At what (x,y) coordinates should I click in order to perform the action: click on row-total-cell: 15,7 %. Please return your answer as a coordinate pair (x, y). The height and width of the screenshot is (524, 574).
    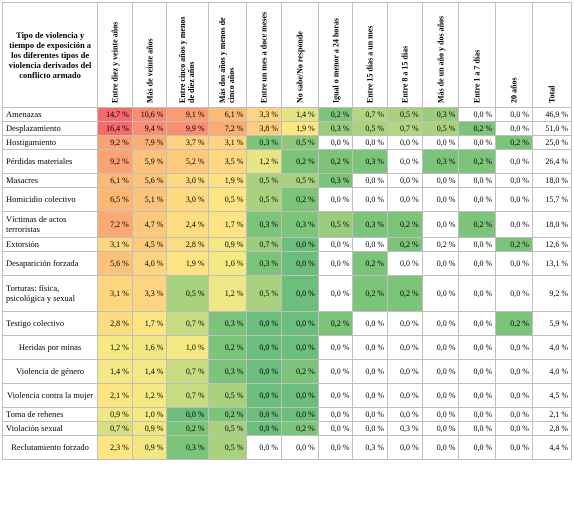
    Looking at the image, I should click on (552, 199).